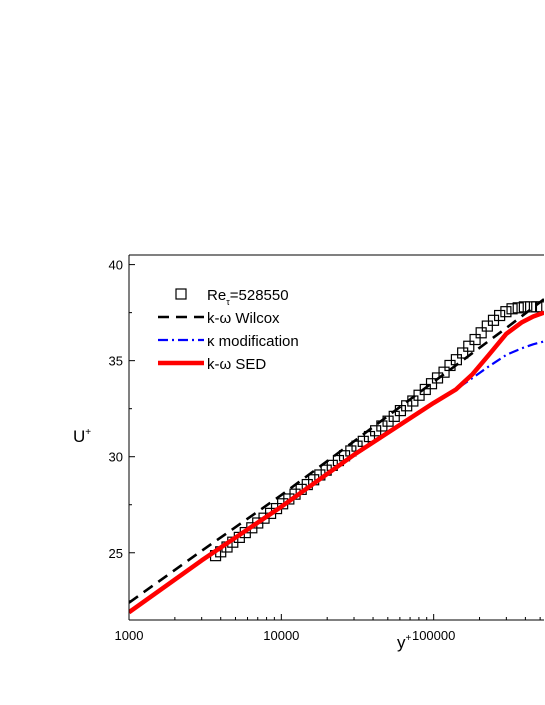 The image size is (545, 705). Describe the element at coordinates (116, 553) in the screenshot. I see `y-tick-label: 25` at that location.